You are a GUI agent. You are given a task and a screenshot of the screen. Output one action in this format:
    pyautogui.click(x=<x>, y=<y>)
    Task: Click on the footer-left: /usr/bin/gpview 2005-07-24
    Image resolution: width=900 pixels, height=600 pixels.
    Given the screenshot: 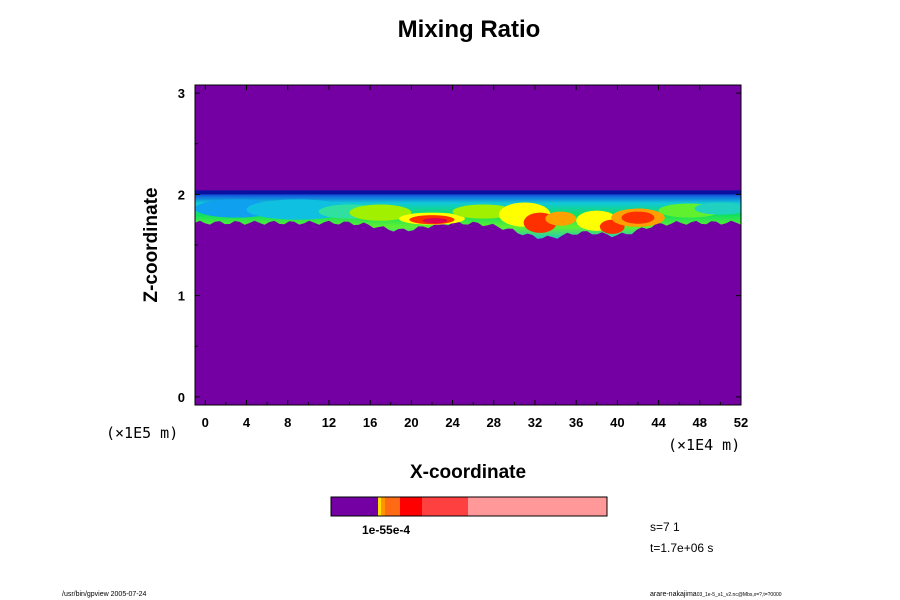 What is the action you would take?
    pyautogui.click(x=104, y=594)
    